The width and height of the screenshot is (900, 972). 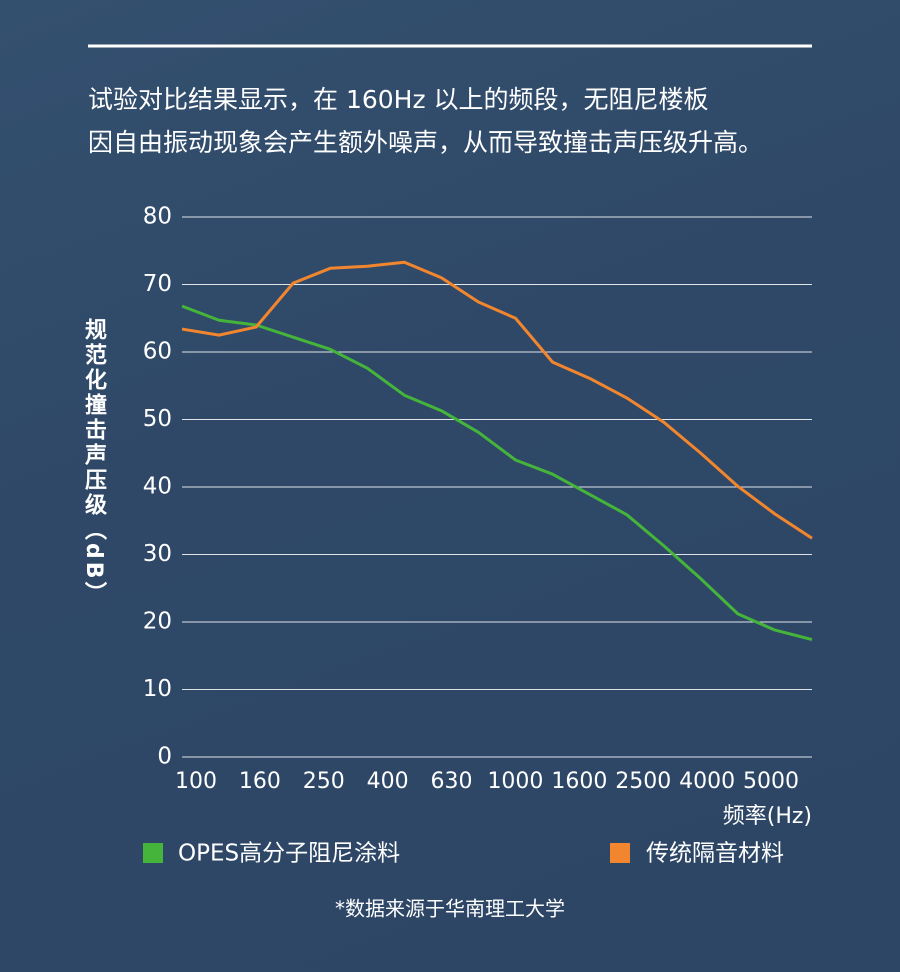 What do you see at coordinates (707, 781) in the screenshot?
I see `x-tick-label: 4000` at bounding box center [707, 781].